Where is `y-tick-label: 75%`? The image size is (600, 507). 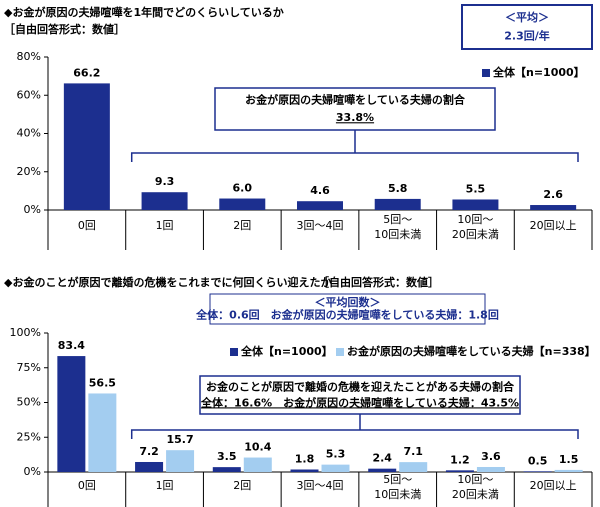 y-tick-label: 75% is located at coordinates (29, 367).